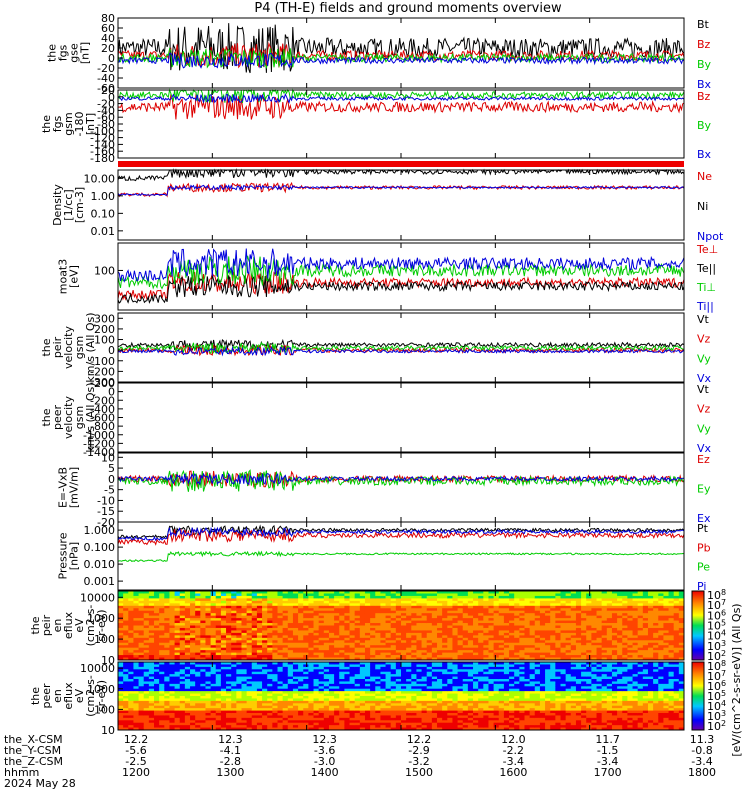 The image size is (750, 800). I want to click on y-tick-label: -400, so click(102, 409).